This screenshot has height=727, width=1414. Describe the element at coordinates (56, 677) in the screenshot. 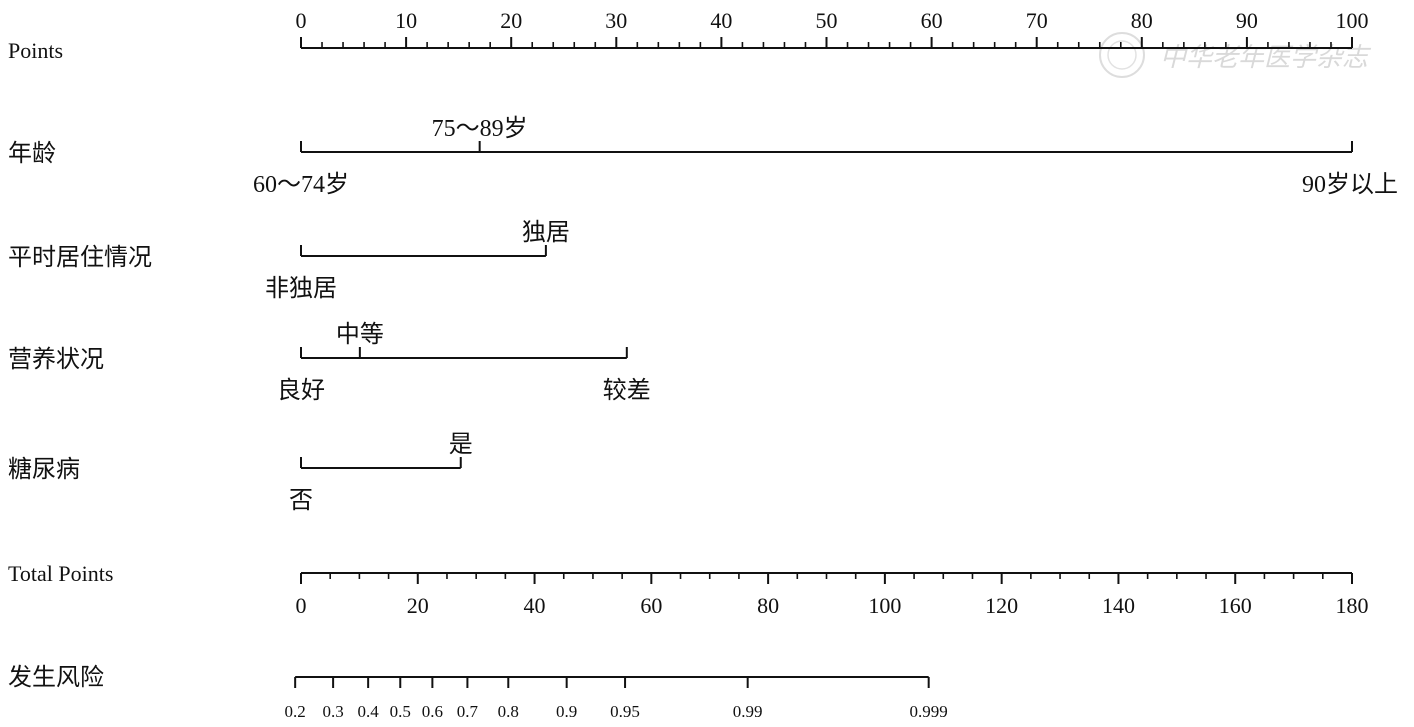

I see `risk-axis-label: 发生风险` at that location.